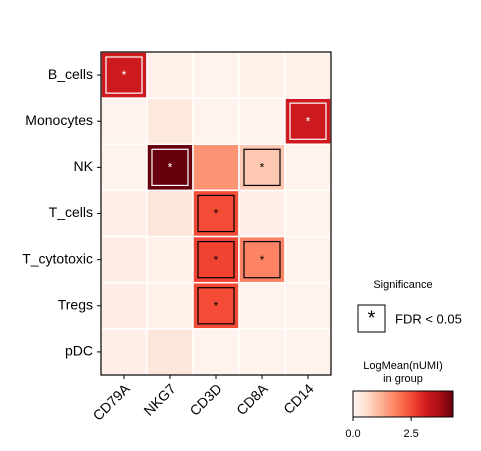  I want to click on colorbar-tick-label: 2.5, so click(410, 434).